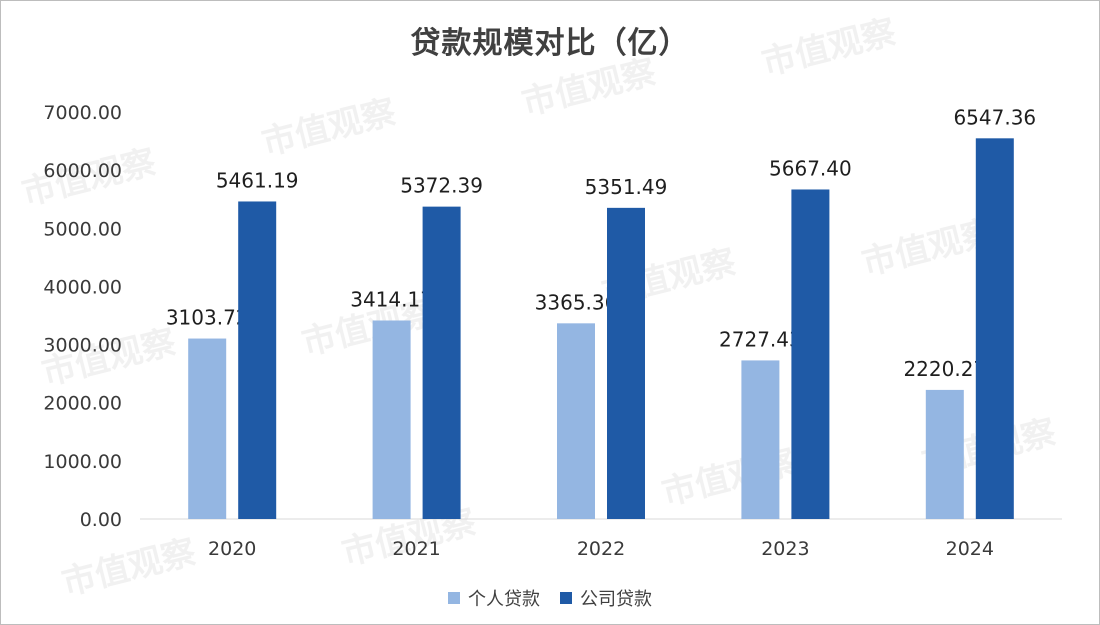 This screenshot has height=625, width=1100. I want to click on data-label-personal: 2220.27, so click(944, 369).